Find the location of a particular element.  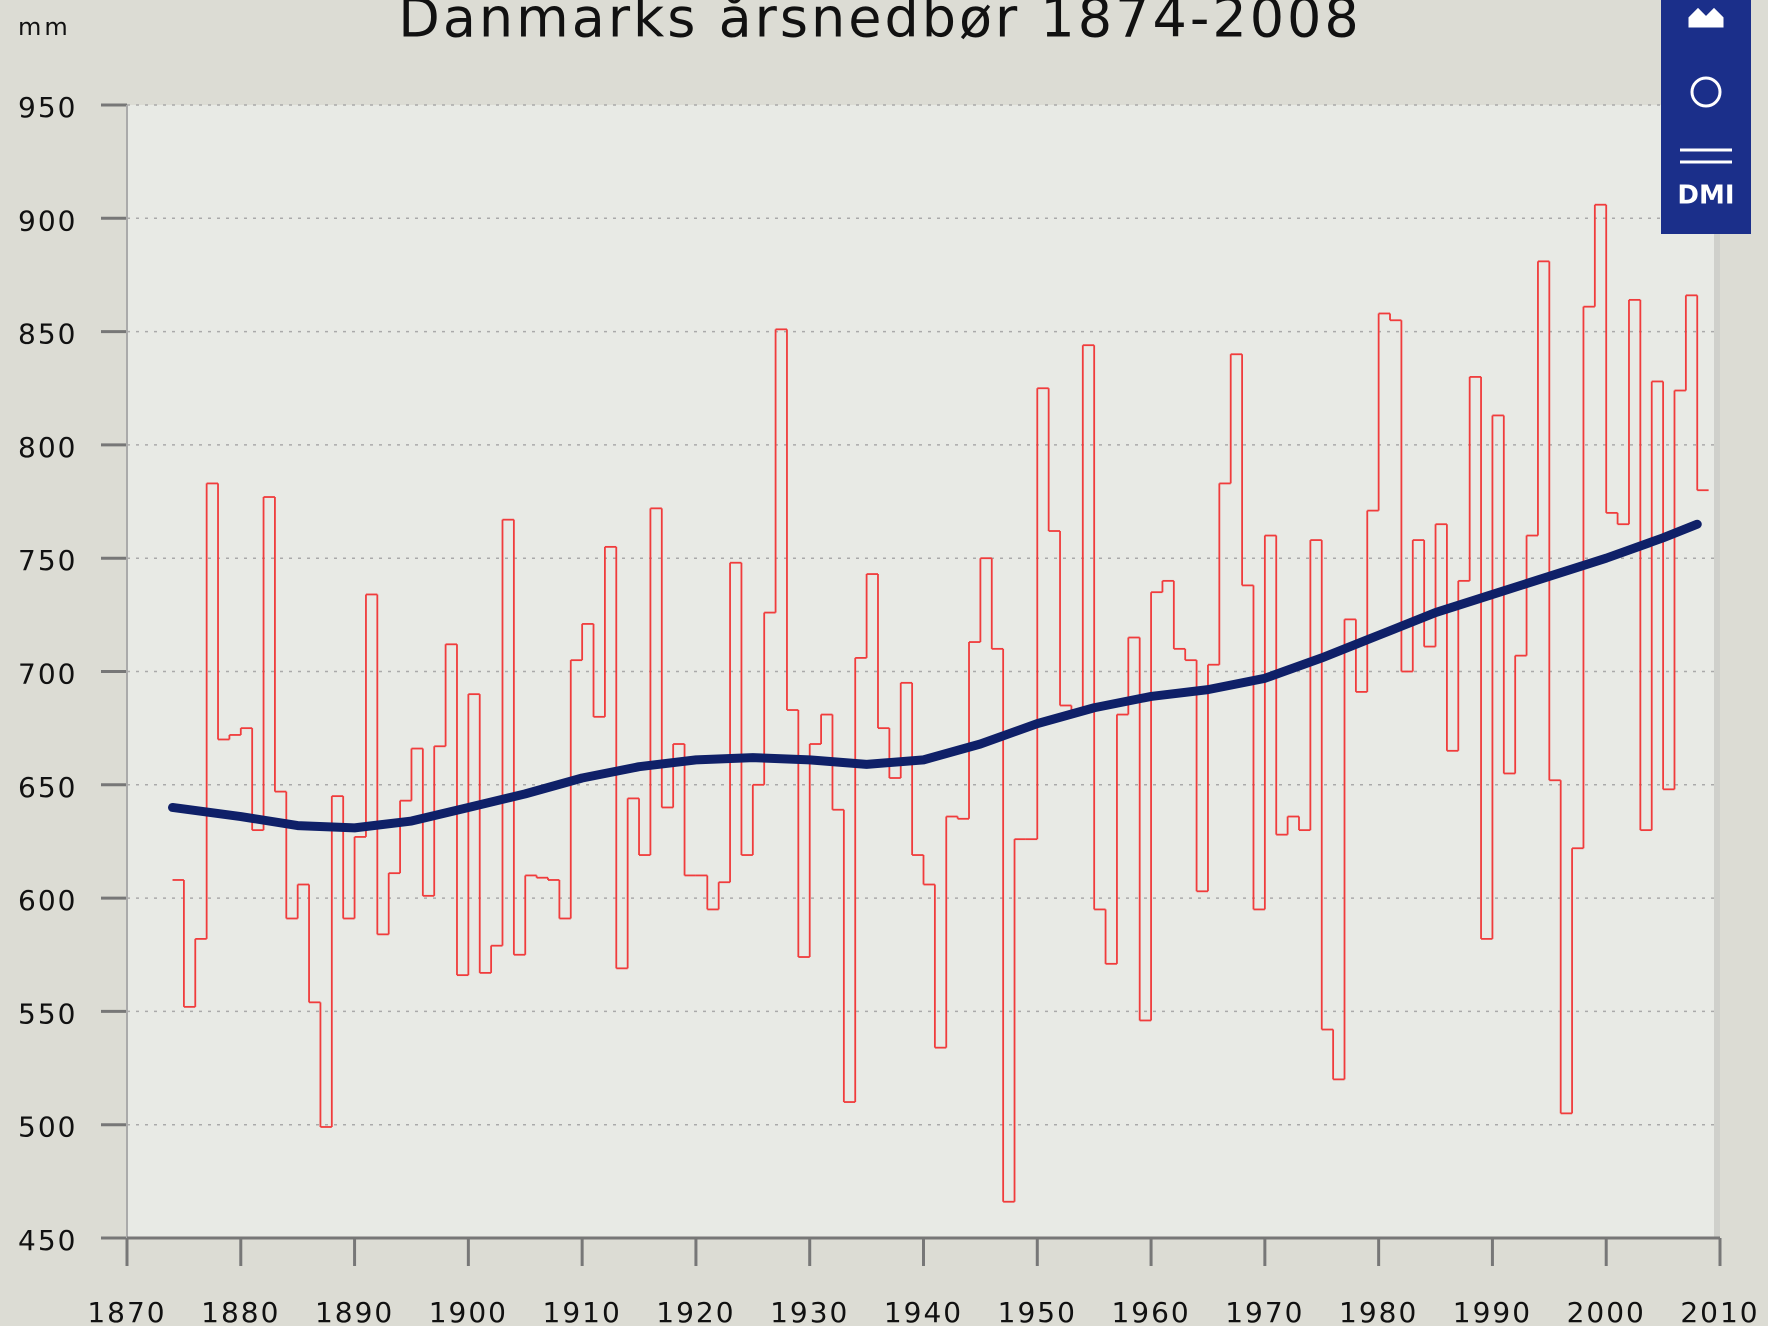

x-tick-label: 2000 is located at coordinates (1606, 1311).